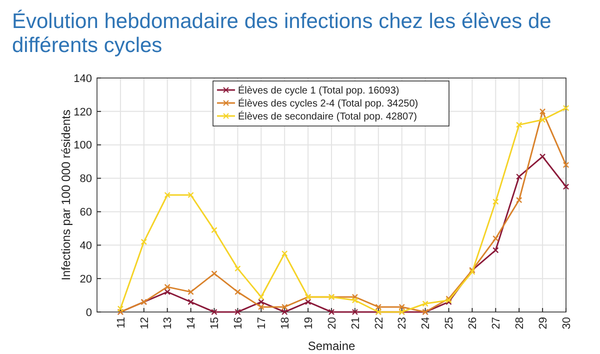 The image size is (600, 354). I want to click on x-tick-label: 29, so click(543, 323).